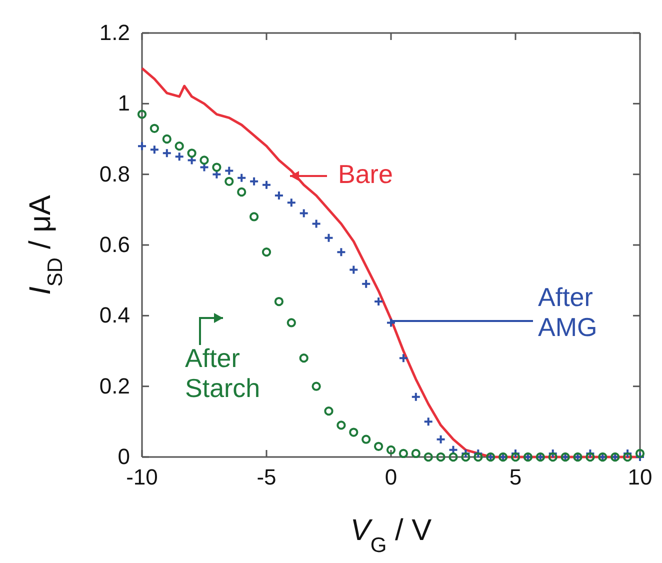 Image resolution: width=662 pixels, height=563 pixels. I want to click on y-tick-label: 0.8, so click(114, 173).